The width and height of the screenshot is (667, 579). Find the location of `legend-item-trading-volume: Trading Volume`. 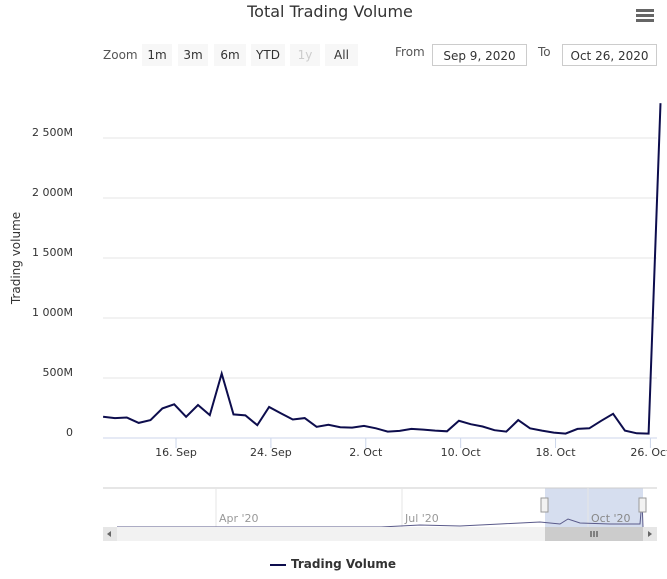

legend-item-trading-volume: Trading Volume is located at coordinates (333, 564).